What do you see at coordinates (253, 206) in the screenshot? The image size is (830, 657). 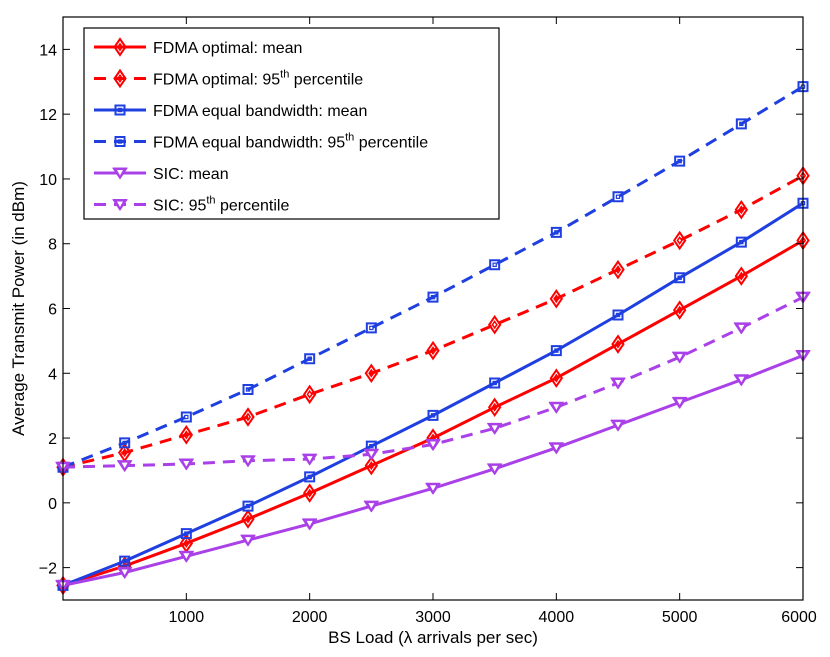 I see `legend-label-tail: percentile` at bounding box center [253, 206].